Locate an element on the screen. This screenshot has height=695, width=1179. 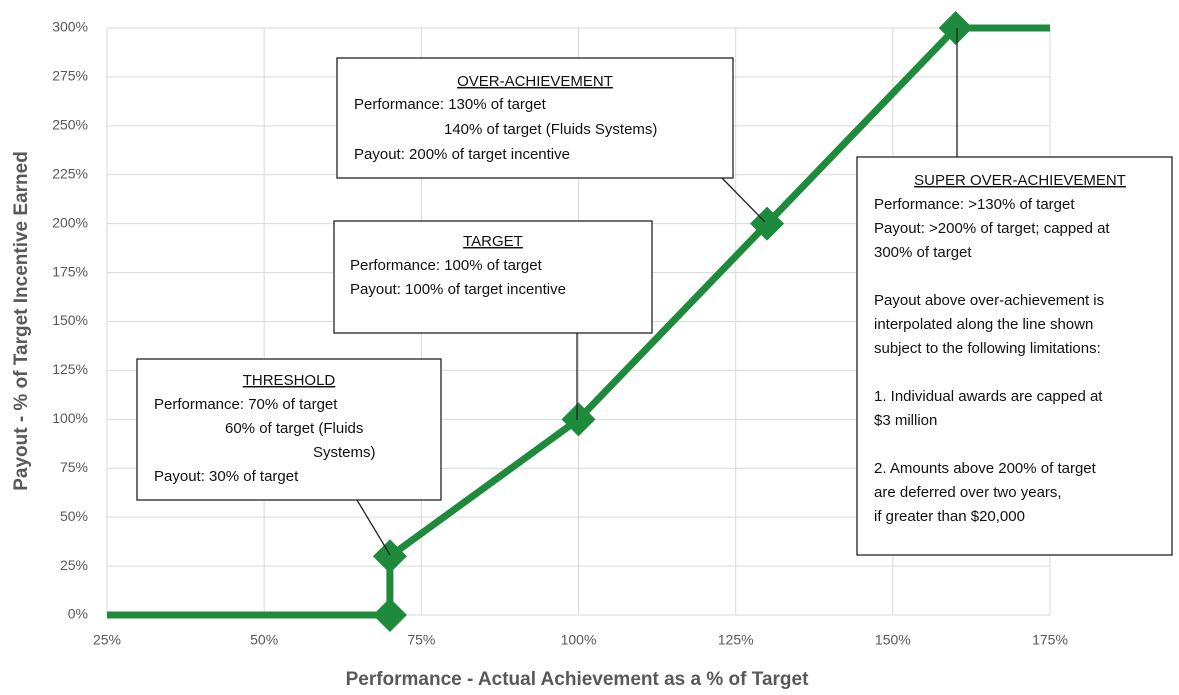
annotation-line: Performance: 130% of target is located at coordinates (450, 104).